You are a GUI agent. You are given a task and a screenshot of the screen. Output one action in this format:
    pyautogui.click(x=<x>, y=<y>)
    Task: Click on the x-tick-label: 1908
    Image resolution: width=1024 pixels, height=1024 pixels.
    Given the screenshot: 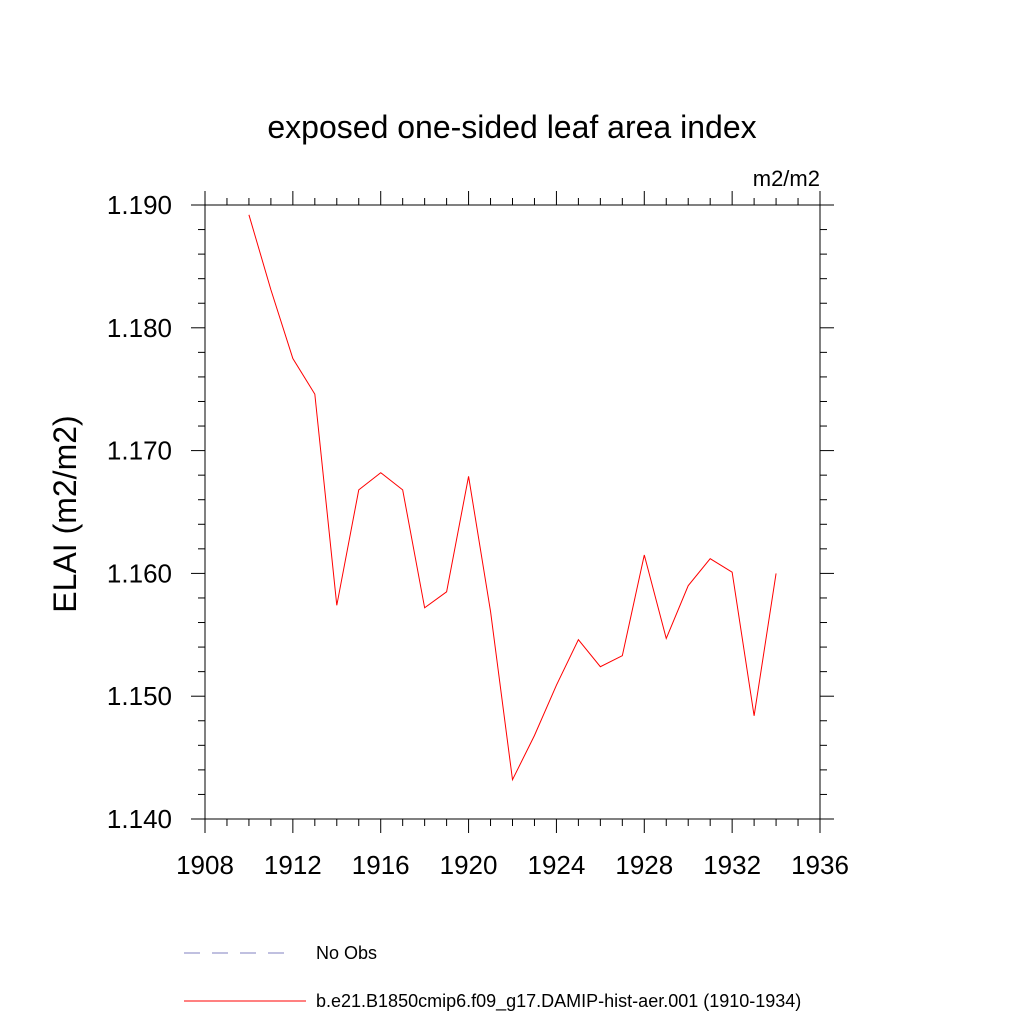 What is the action you would take?
    pyautogui.click(x=205, y=865)
    